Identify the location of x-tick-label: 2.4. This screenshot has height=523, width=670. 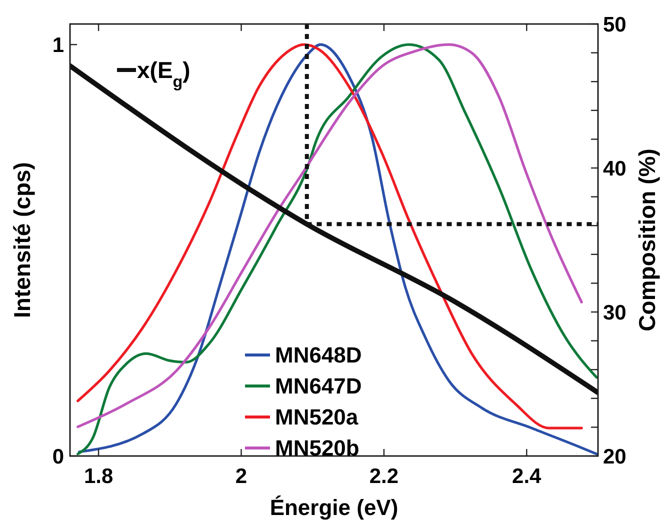
(527, 476).